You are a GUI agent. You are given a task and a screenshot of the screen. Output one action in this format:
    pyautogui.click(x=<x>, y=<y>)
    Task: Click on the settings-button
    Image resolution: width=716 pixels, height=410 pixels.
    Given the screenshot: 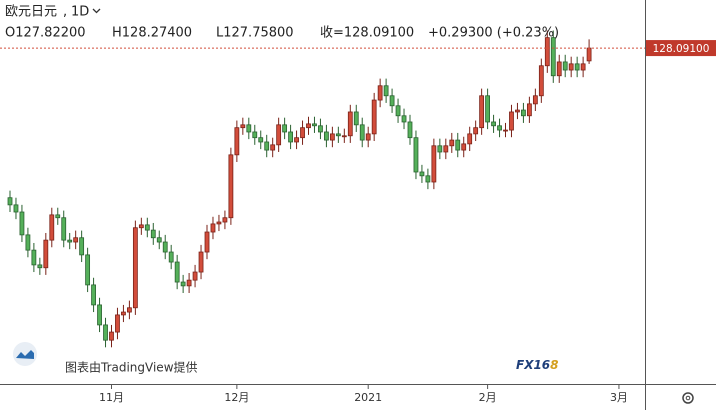 What is the action you would take?
    pyautogui.click(x=688, y=398)
    